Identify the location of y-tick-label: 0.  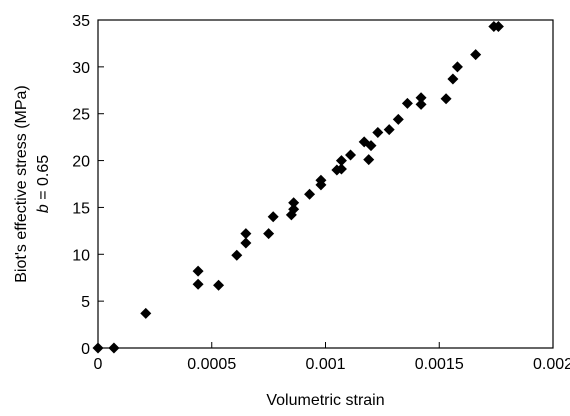
(85, 349).